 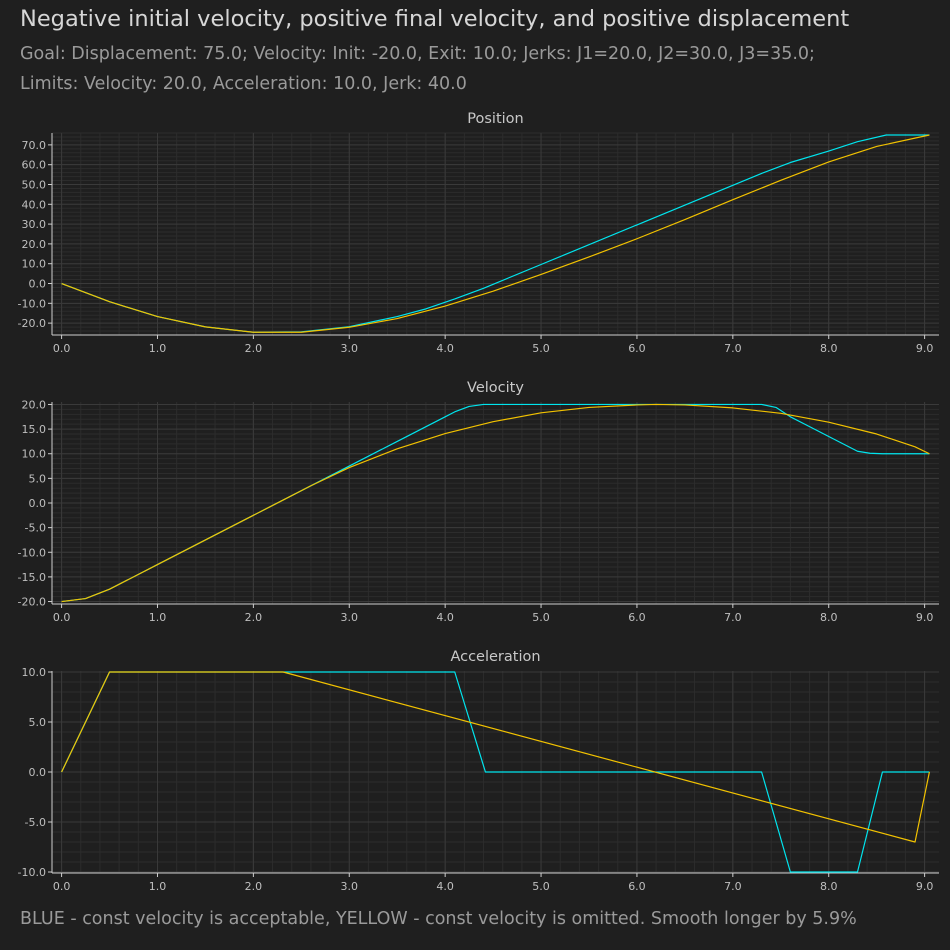 What do you see at coordinates (32, 602) in the screenshot?
I see `velocity-y-tick-label: -20.0` at bounding box center [32, 602].